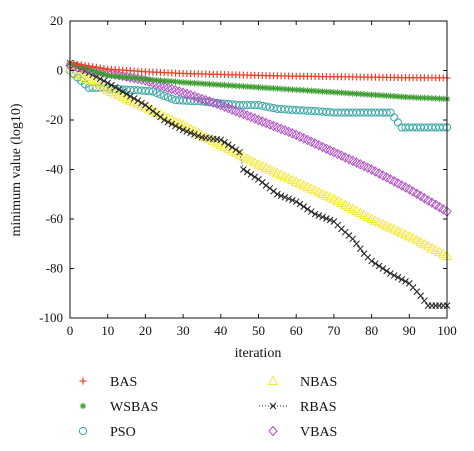 The image size is (474, 451). I want to click on legend-label: PSO, so click(123, 432).